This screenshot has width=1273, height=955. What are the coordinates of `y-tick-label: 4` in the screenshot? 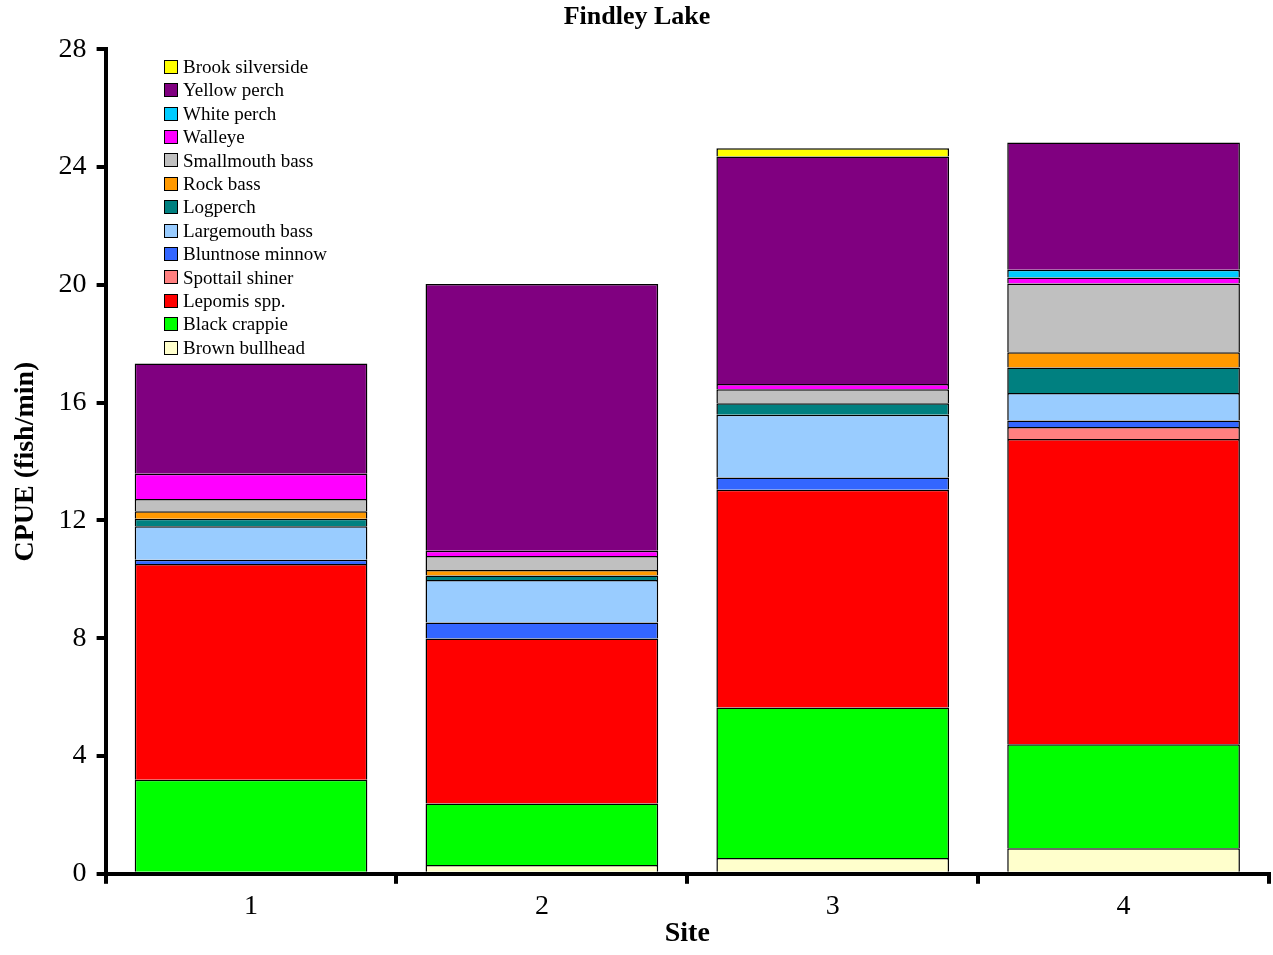 It's located at (79, 754).